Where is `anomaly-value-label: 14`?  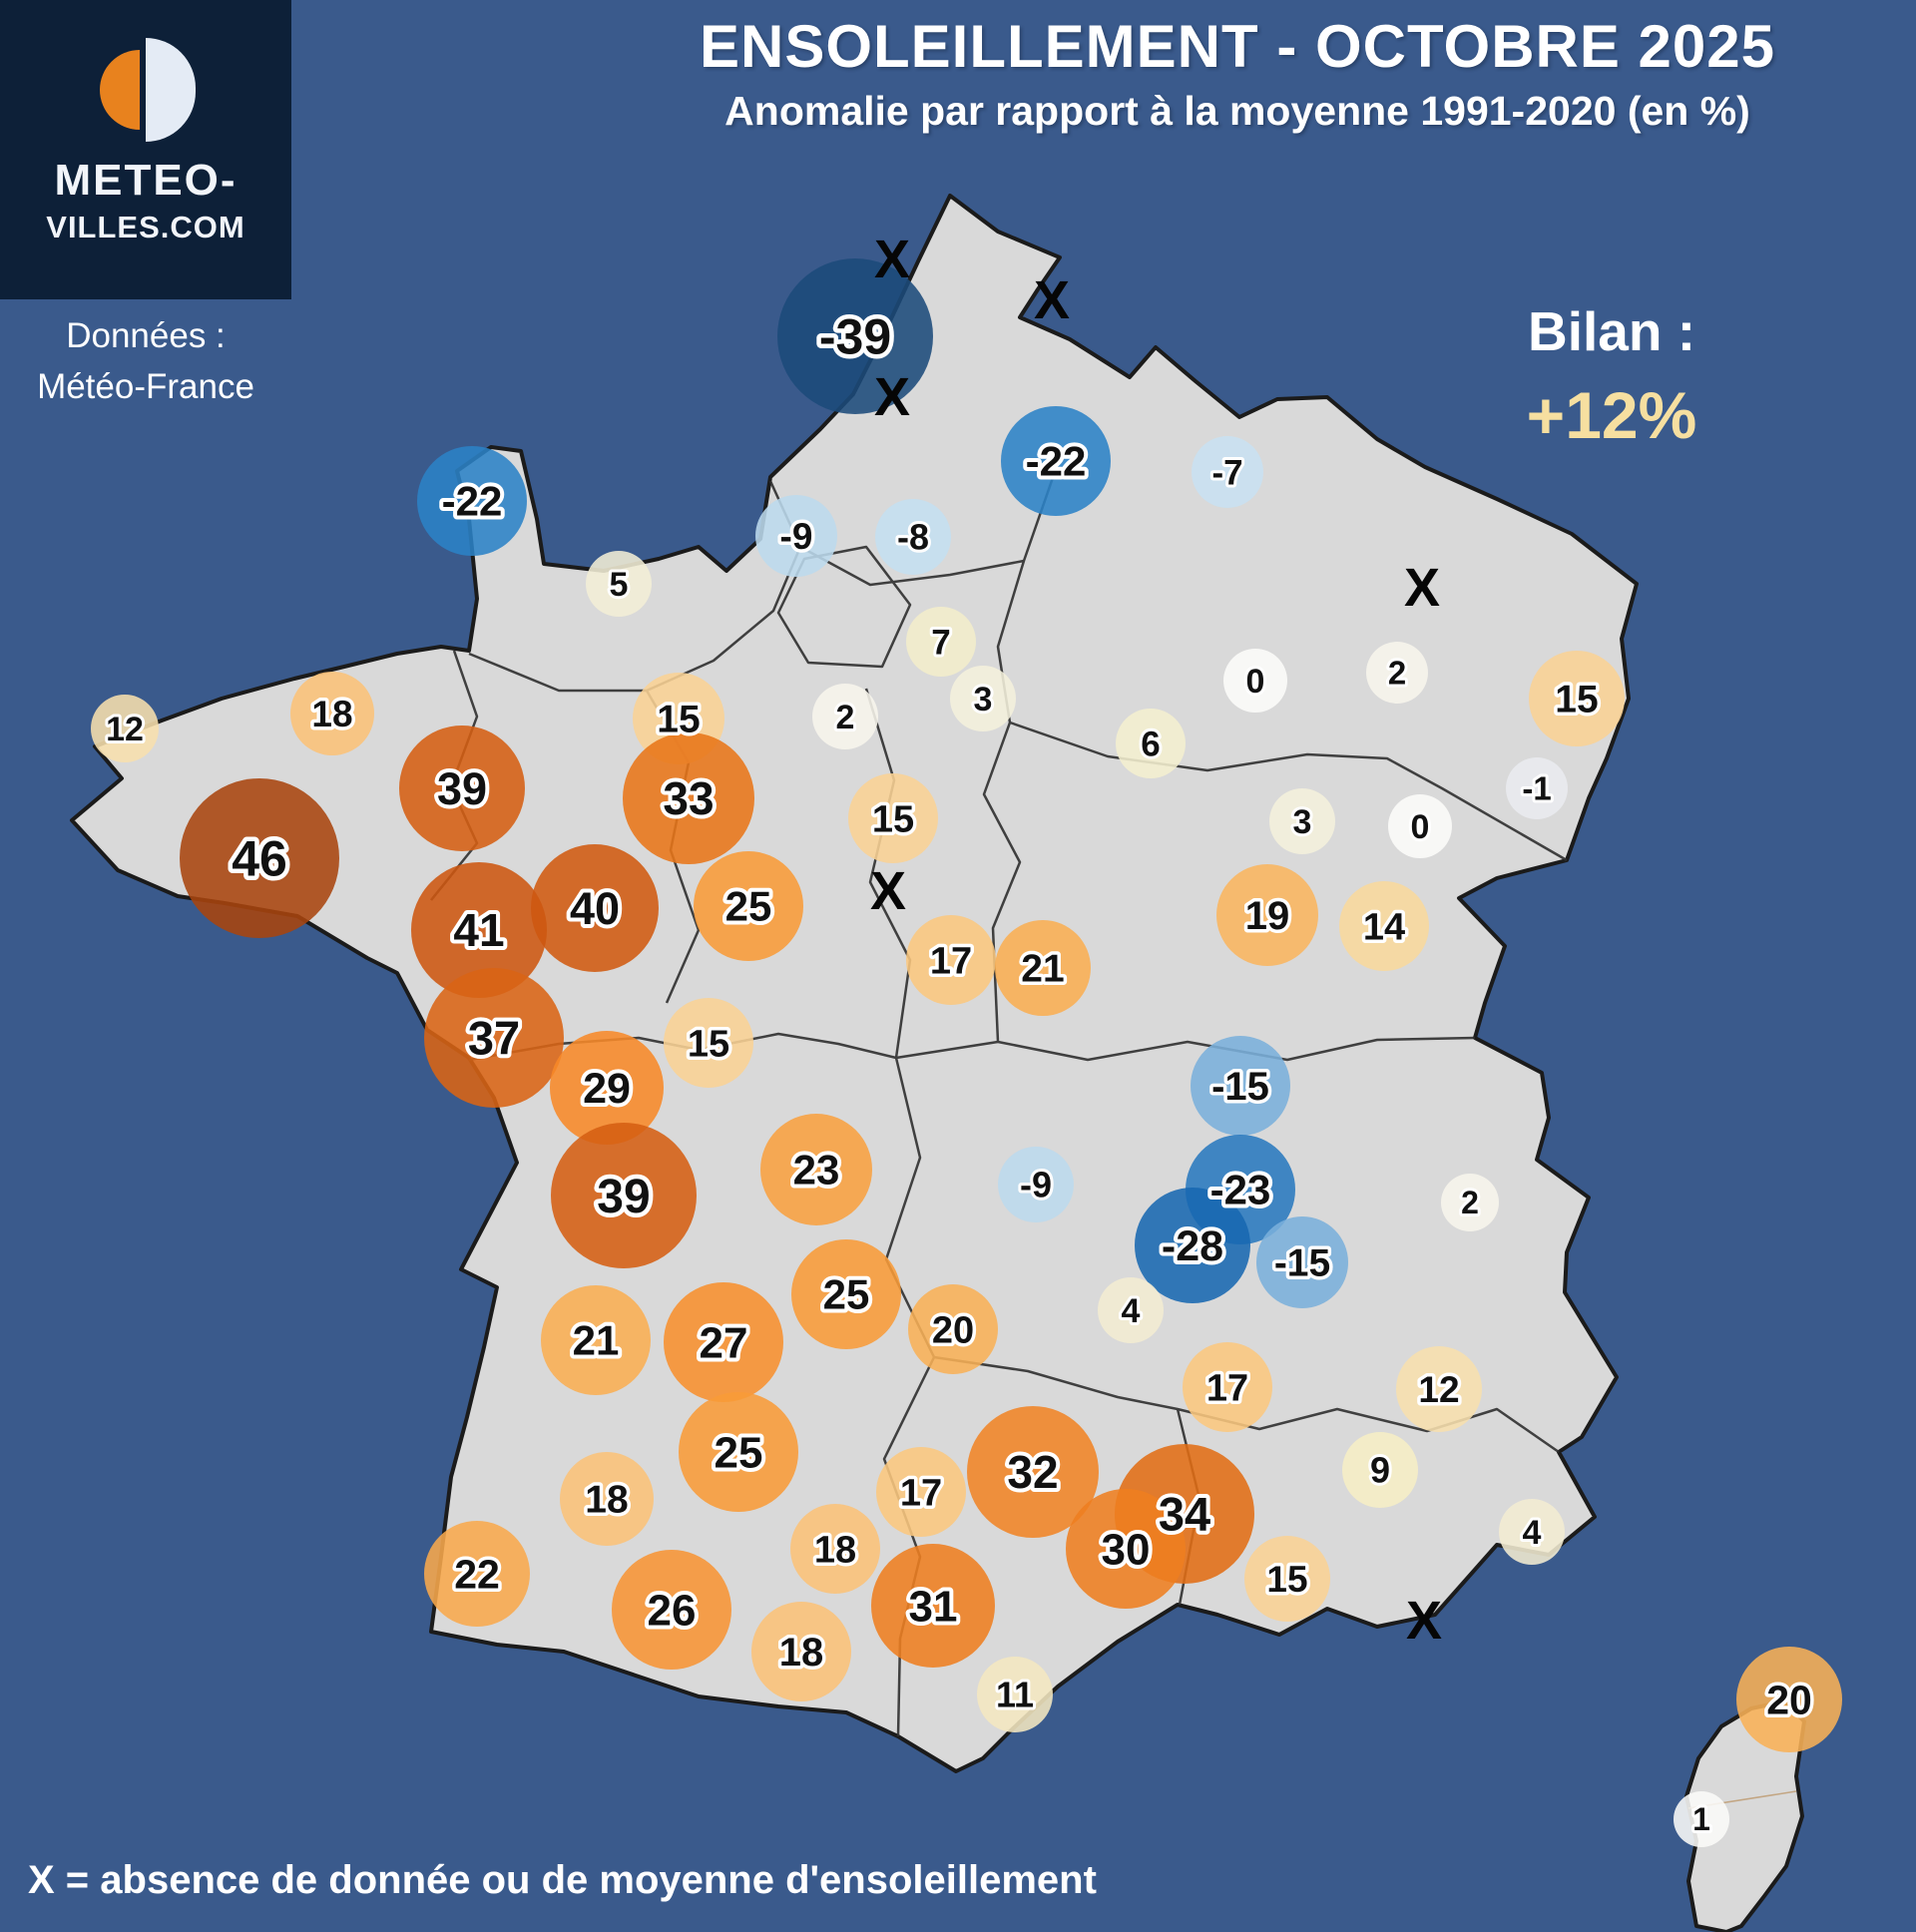
anomaly-value-label: 14 is located at coordinates (1384, 927).